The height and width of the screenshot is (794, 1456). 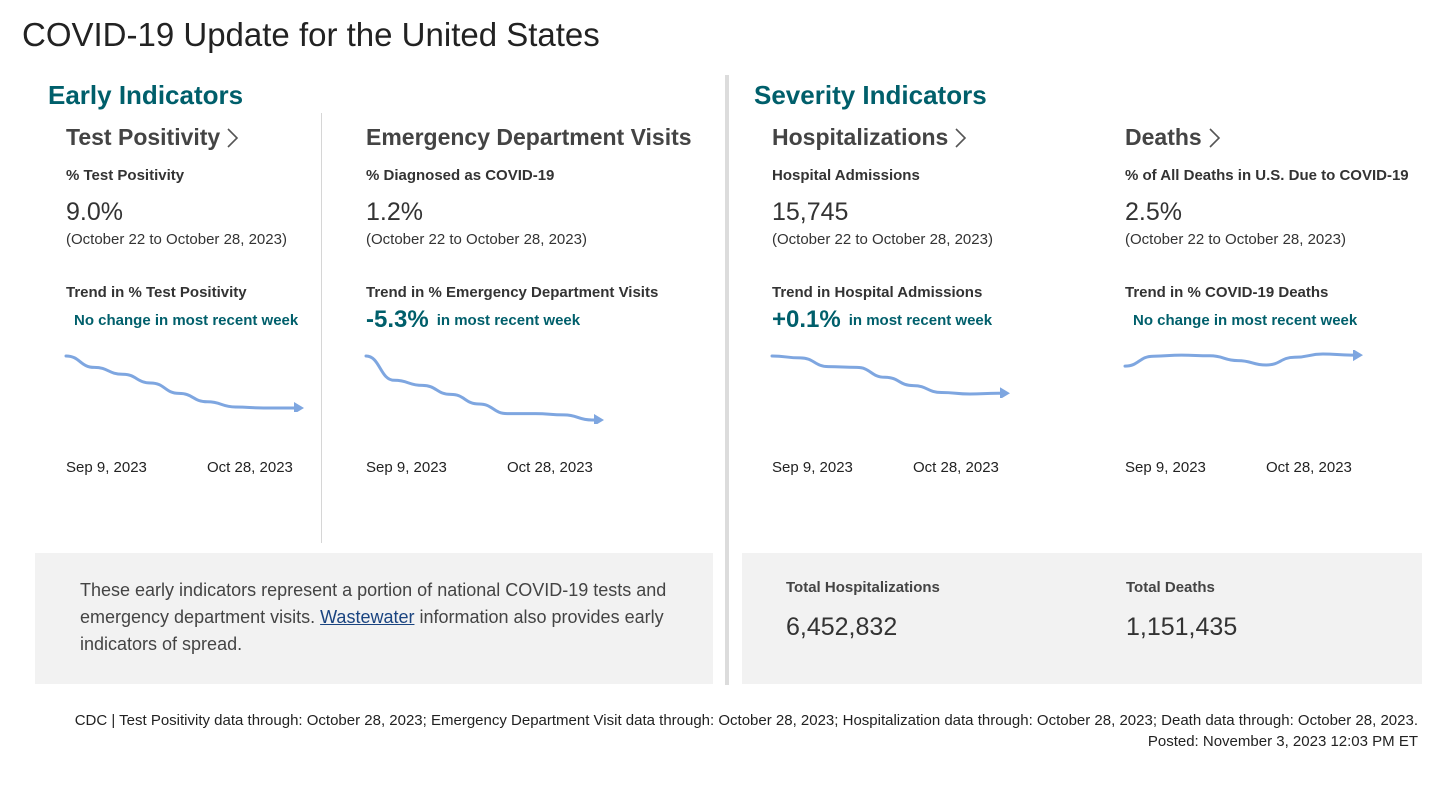 I want to click on card-trend-label: Trend in % Emergency Department Visits, so click(x=512, y=292).